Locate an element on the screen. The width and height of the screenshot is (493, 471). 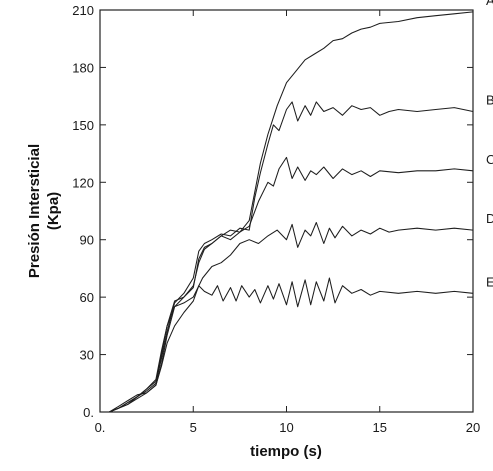
series-label-b: B is located at coordinates (489, 99).